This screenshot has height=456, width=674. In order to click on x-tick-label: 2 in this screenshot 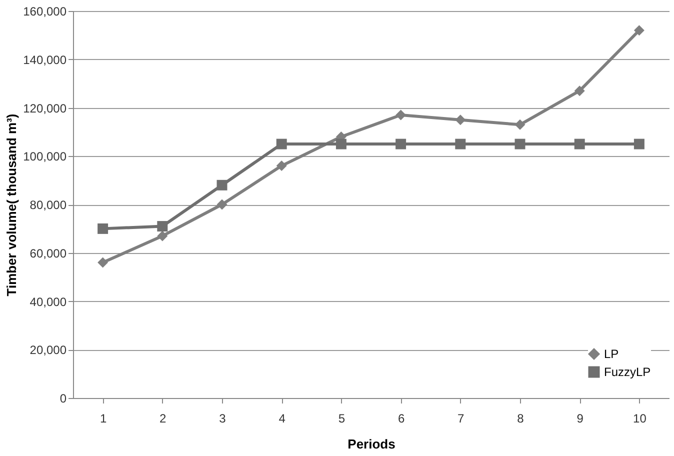, I will do `click(163, 419)`.